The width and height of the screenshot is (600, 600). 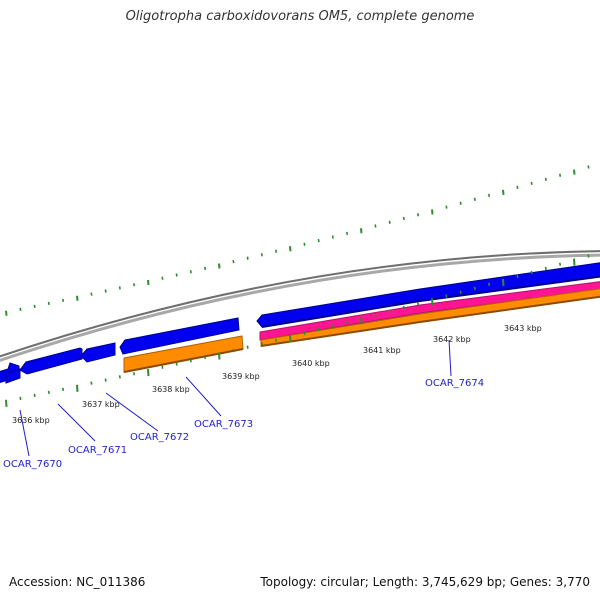 I want to click on gene-leader-lines, so click(x=235, y=398).